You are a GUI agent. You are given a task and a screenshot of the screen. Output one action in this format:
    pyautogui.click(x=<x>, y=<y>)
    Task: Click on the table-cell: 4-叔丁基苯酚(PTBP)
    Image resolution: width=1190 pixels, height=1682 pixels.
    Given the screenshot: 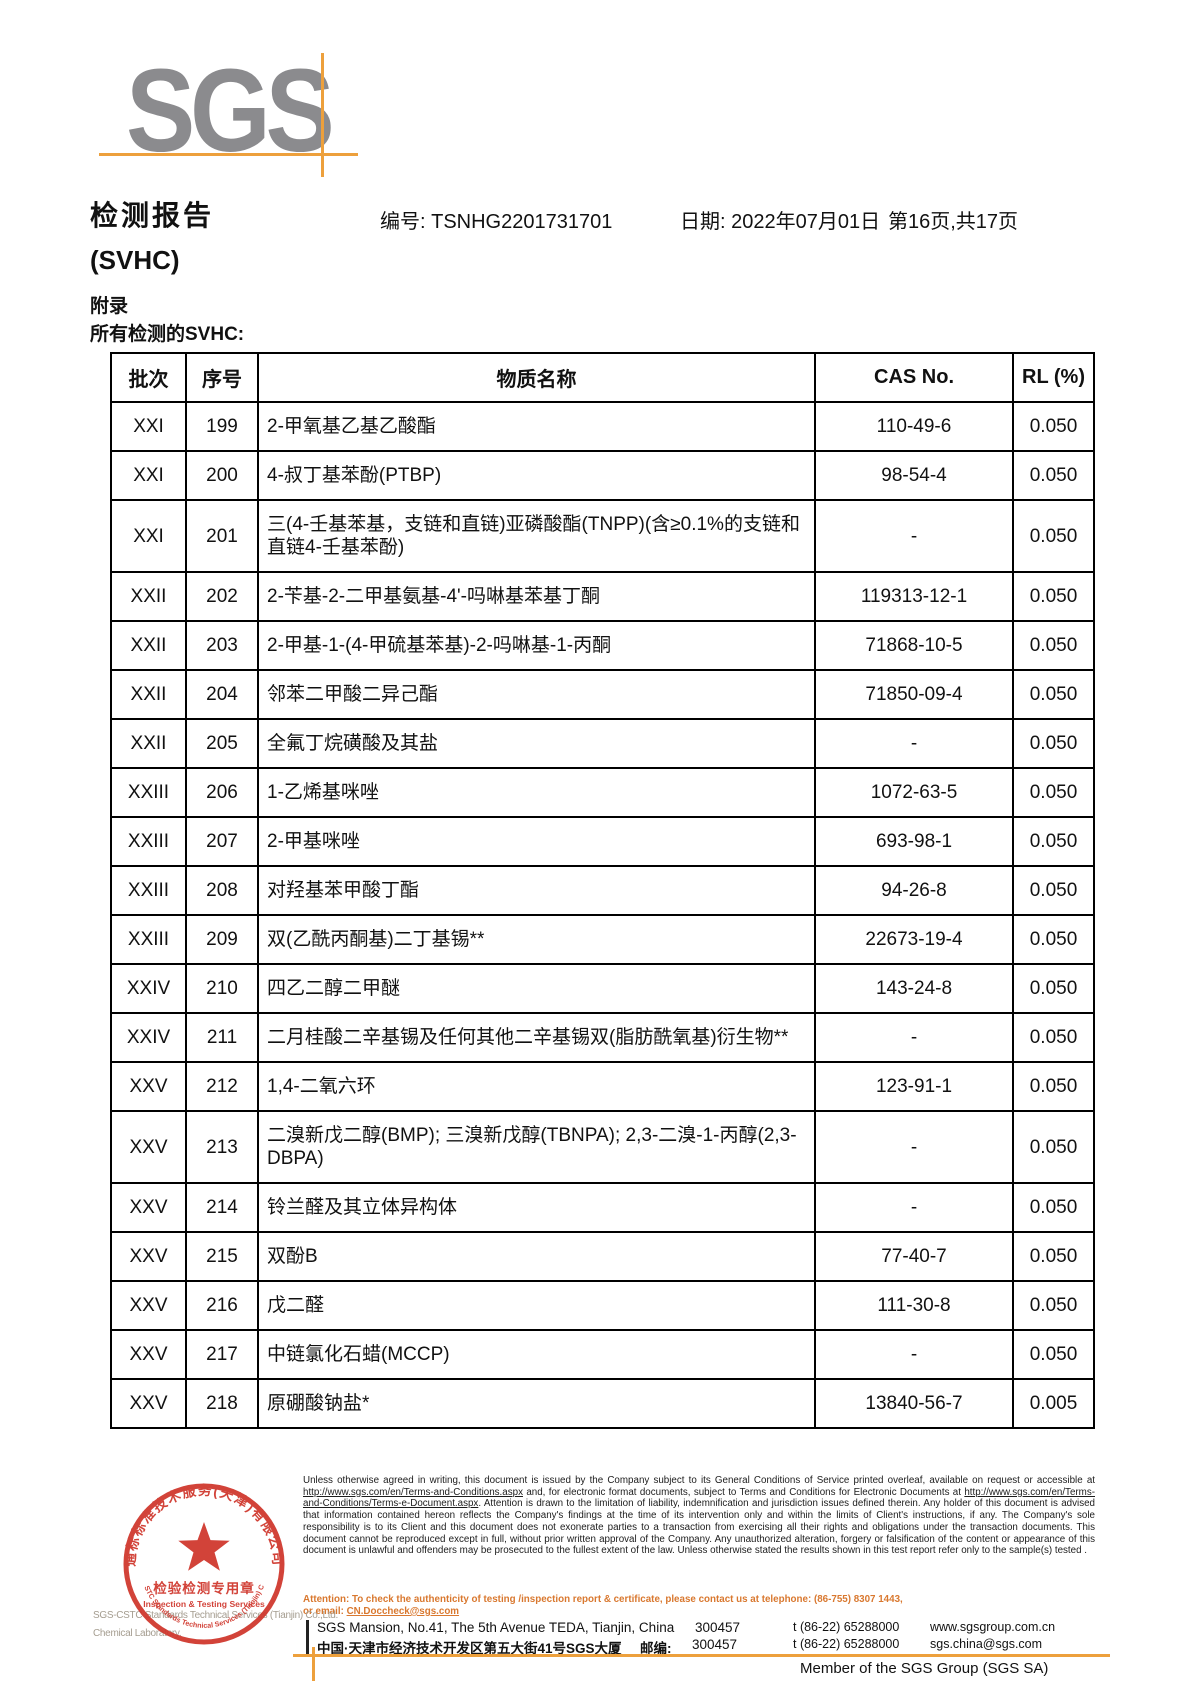 What is the action you would take?
    pyautogui.click(x=536, y=475)
    